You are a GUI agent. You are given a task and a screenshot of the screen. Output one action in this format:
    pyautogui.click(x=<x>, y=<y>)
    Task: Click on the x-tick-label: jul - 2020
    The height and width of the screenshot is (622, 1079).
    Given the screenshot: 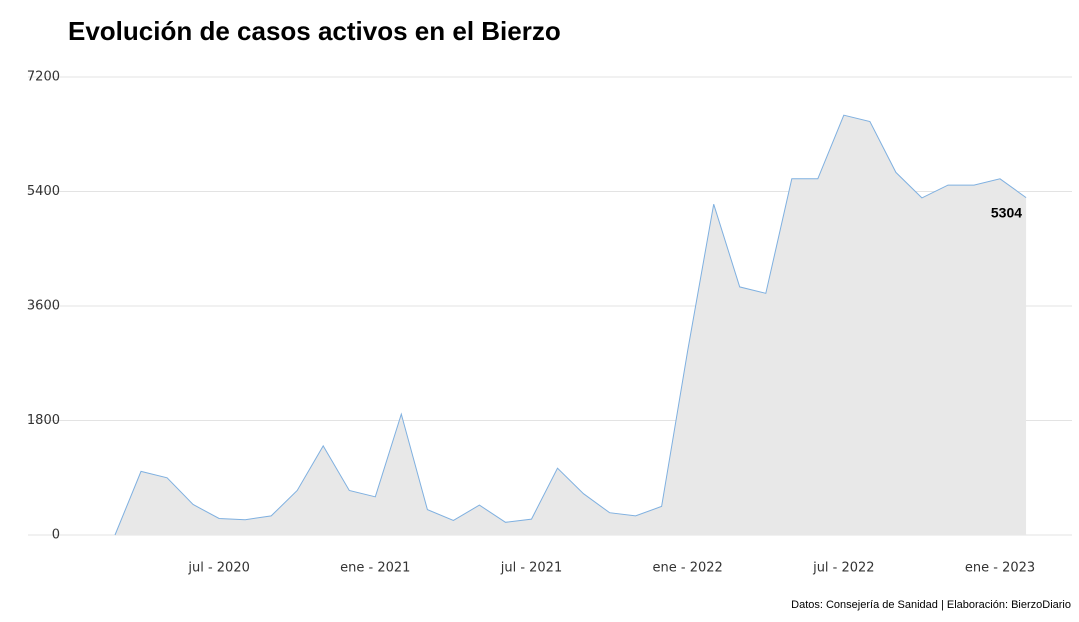 What is the action you would take?
    pyautogui.click(x=218, y=568)
    